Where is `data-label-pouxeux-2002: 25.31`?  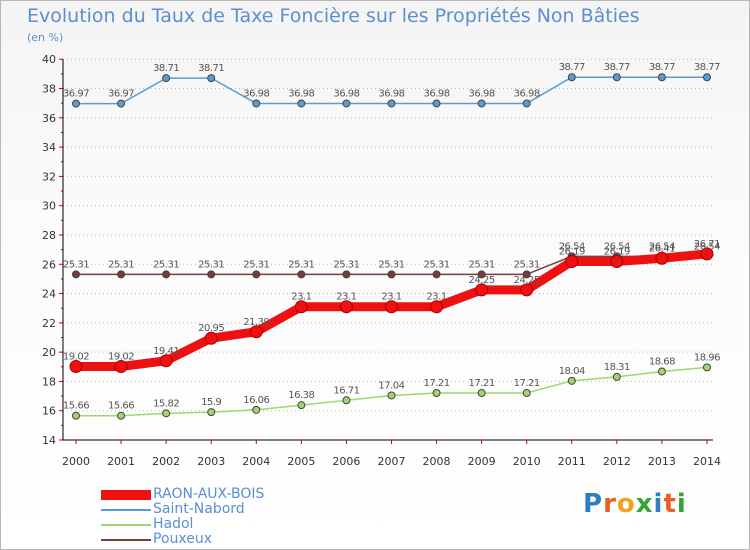
data-label-pouxeux-2002: 25.31 is located at coordinates (166, 264).